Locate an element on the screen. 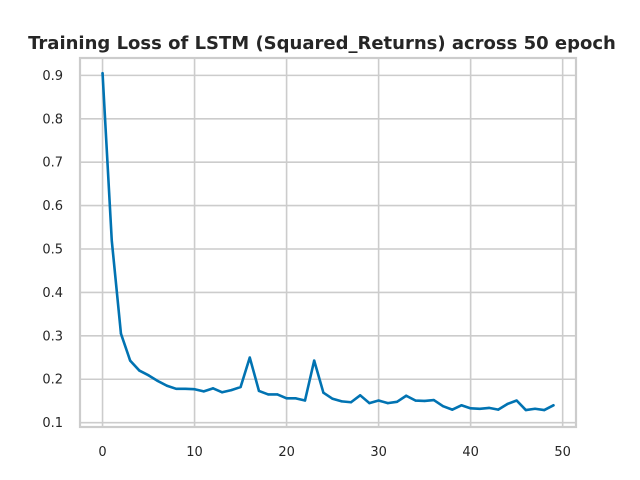  y-tick-label: 0.8 is located at coordinates (52, 119).